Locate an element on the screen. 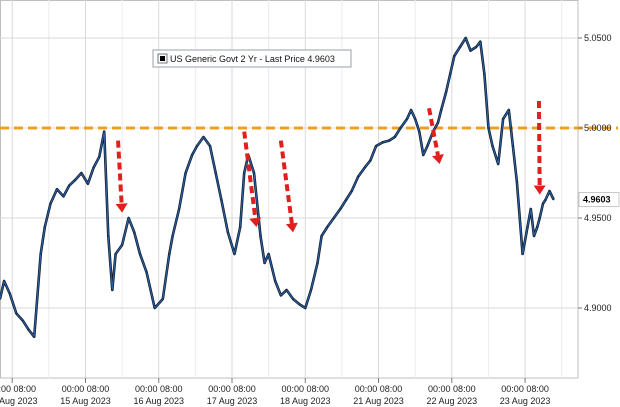  x-tick-label-date: 21 Aug 2023 is located at coordinates (378, 401).